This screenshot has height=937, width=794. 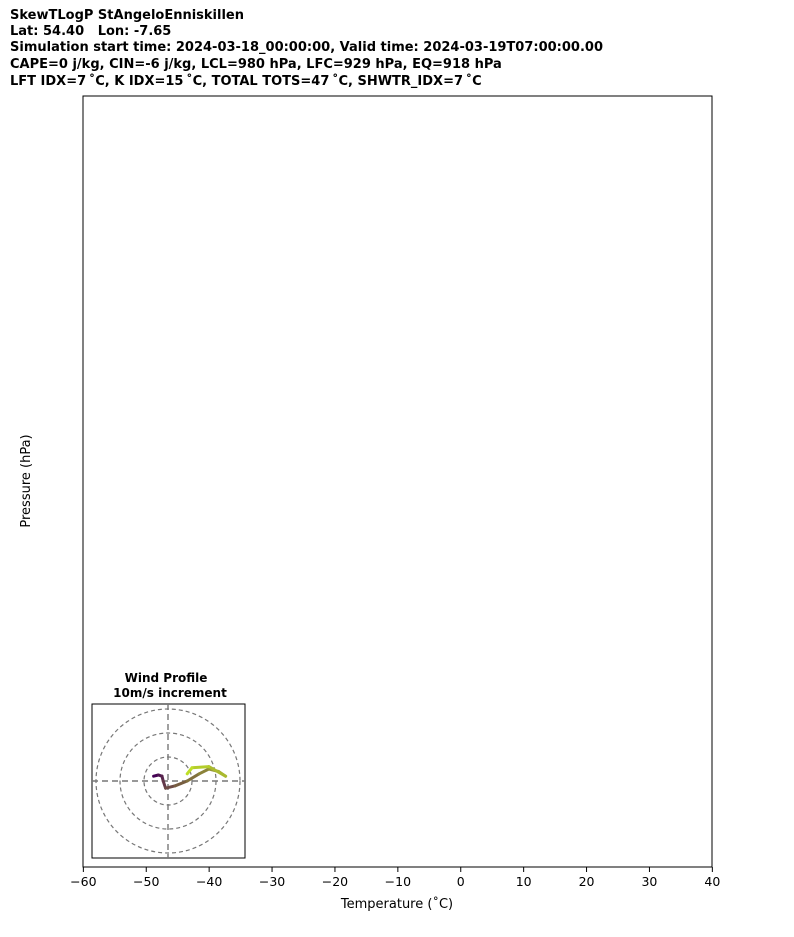 What do you see at coordinates (127, 15) in the screenshot?
I see `chart-title-line-1: SkewTLogP StAngeloEnniskillen` at bounding box center [127, 15].